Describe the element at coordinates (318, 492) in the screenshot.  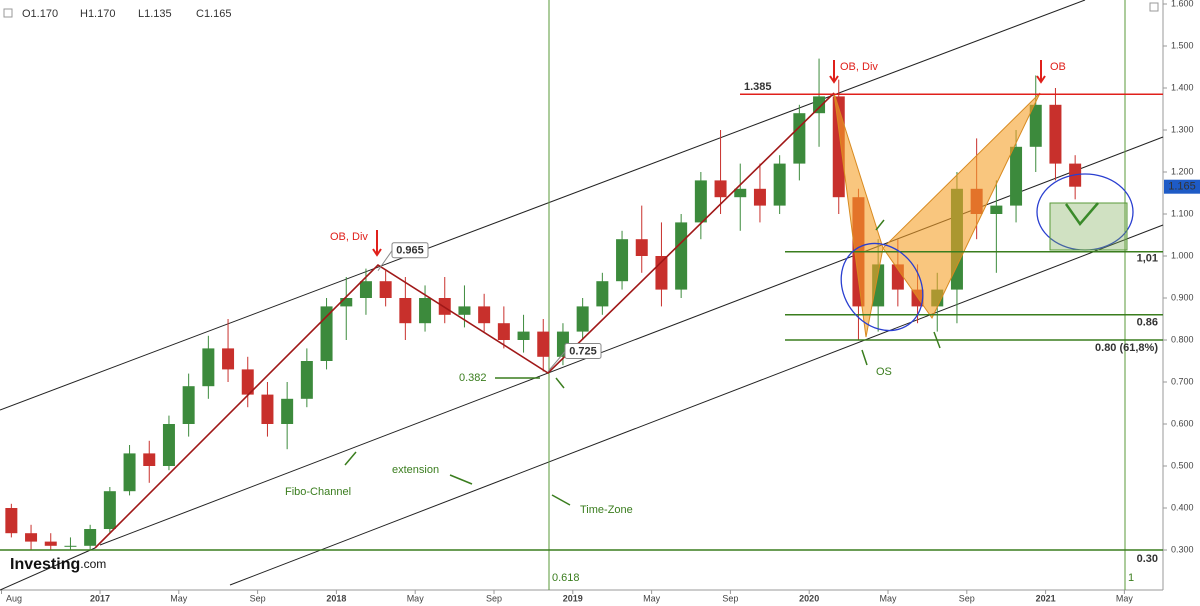
I see `annotation: Fibo-Channel` at that location.